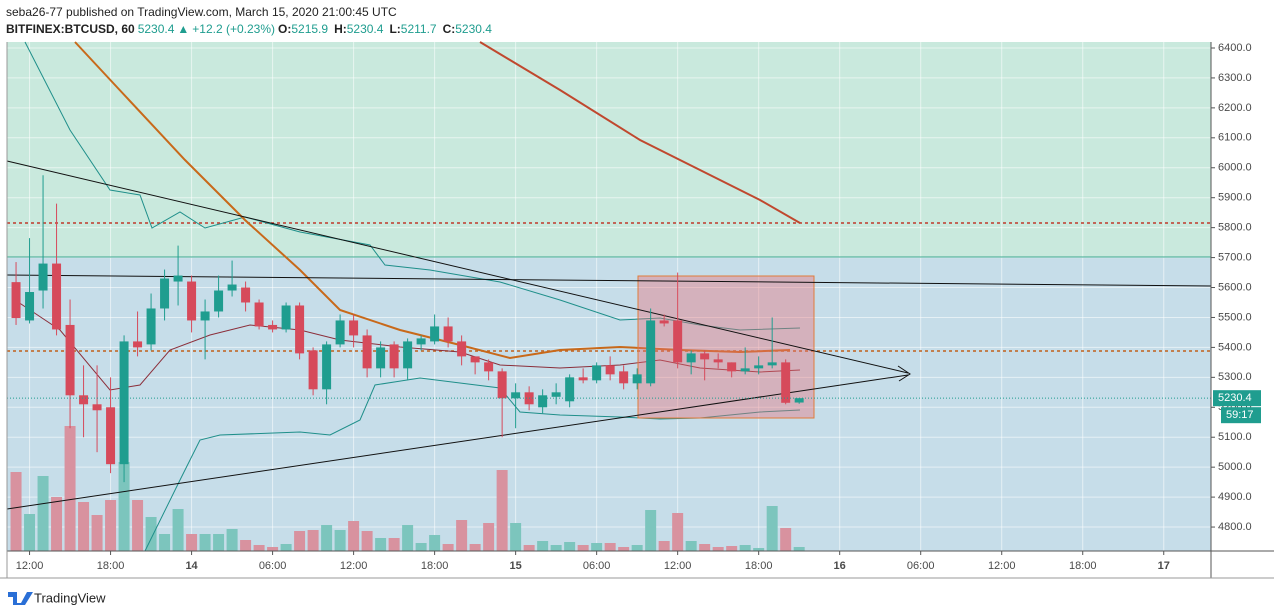 The height and width of the screenshot is (616, 1274). What do you see at coordinates (609, 280) in the screenshot?
I see `trend-flat` at bounding box center [609, 280].